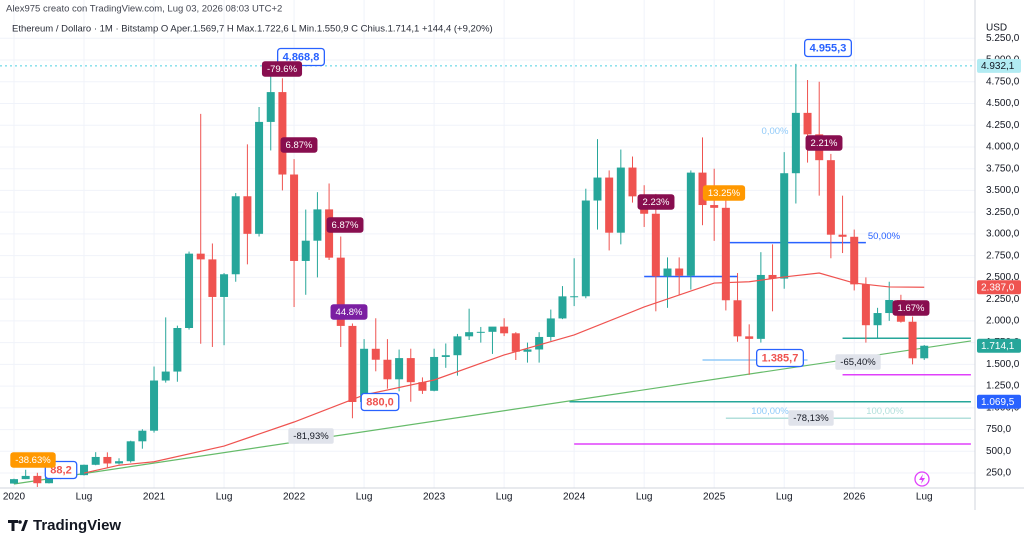 The width and height of the screenshot is (1024, 546). What do you see at coordinates (1003, 212) in the screenshot?
I see `y-tick-label: 3.250,0` at bounding box center [1003, 212].